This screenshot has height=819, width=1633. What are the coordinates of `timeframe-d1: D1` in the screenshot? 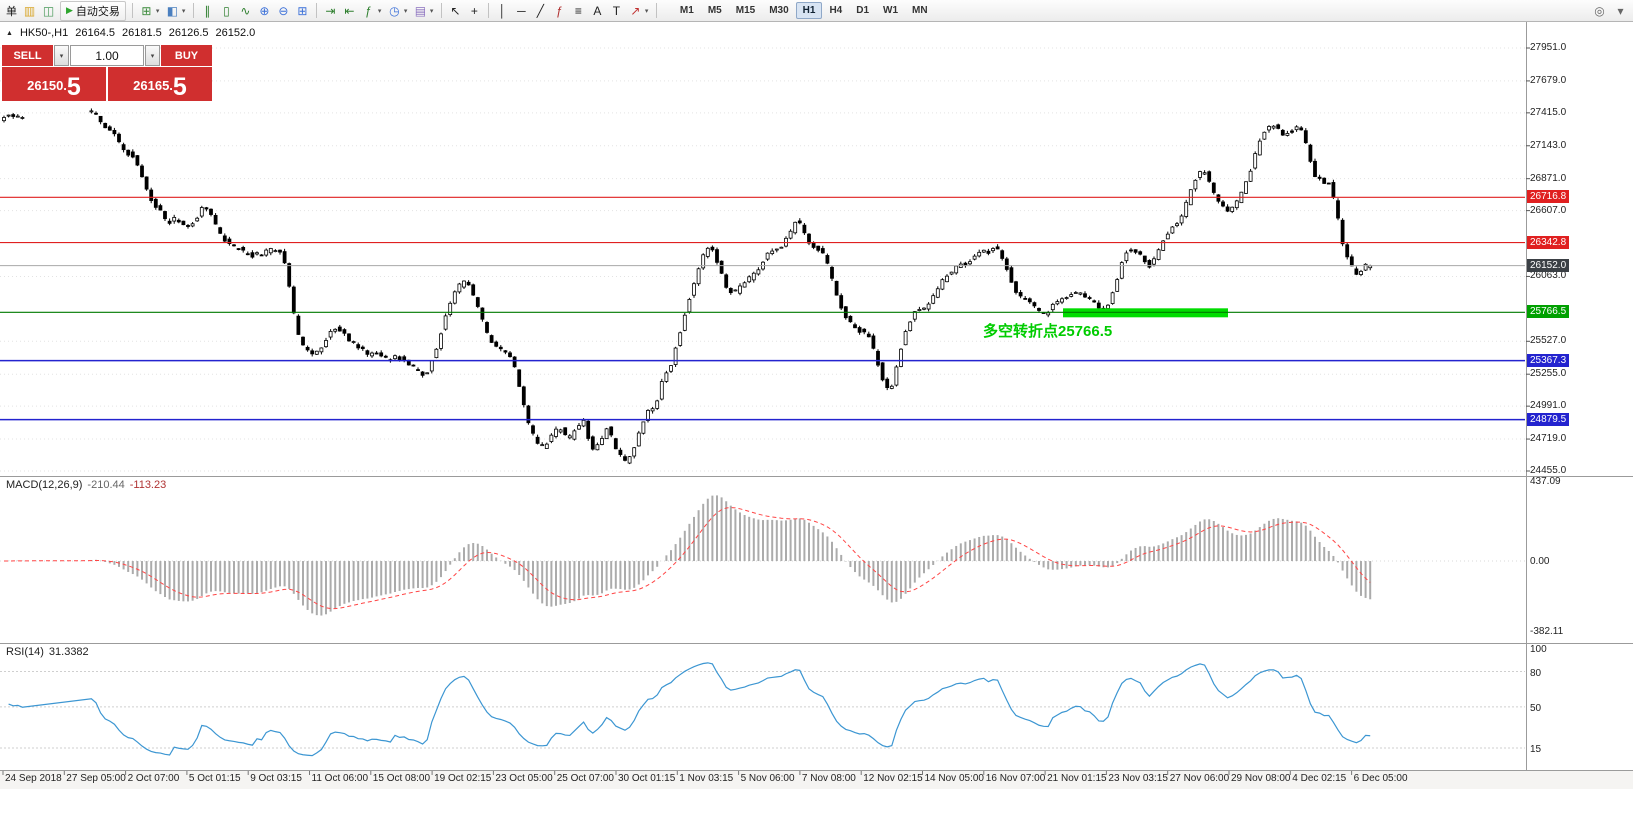 It's located at (863, 10).